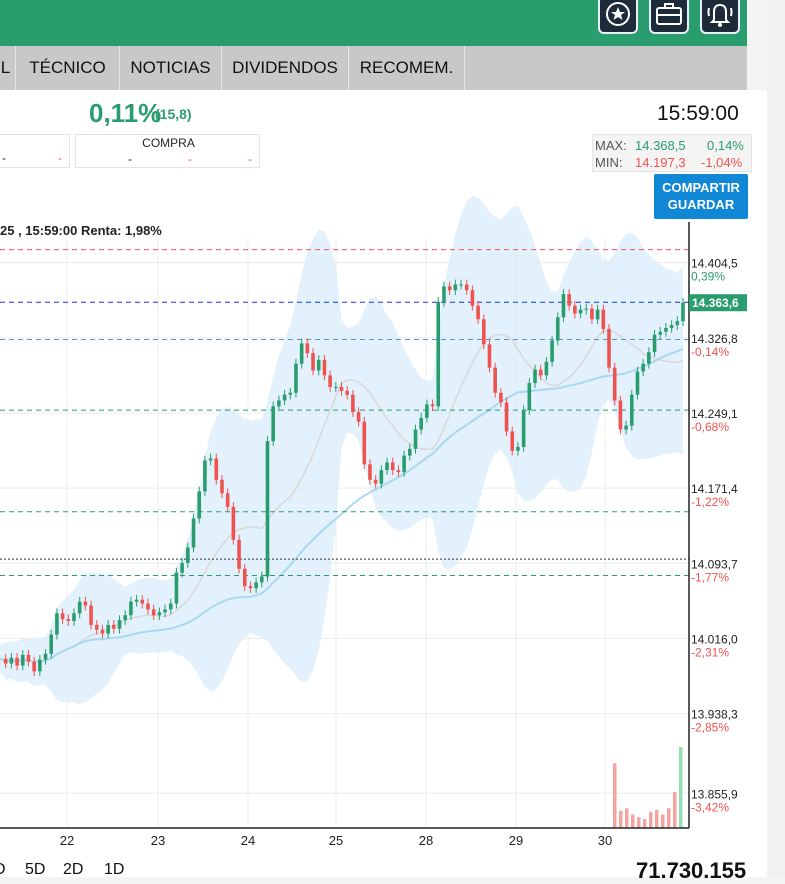 The width and height of the screenshot is (785, 884). What do you see at coordinates (190, 159) in the screenshot?
I see `buy-change: -` at bounding box center [190, 159].